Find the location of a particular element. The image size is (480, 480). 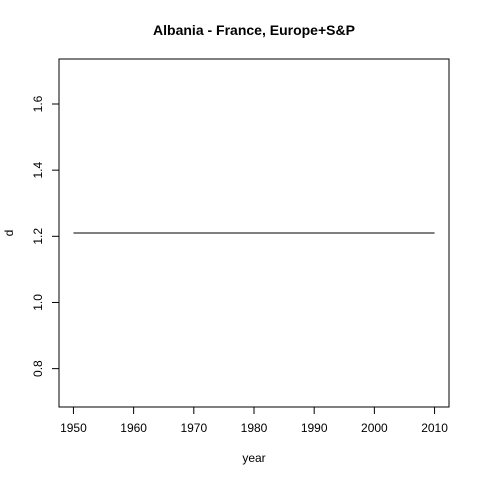

x-tick-label: 1960 is located at coordinates (133, 428).